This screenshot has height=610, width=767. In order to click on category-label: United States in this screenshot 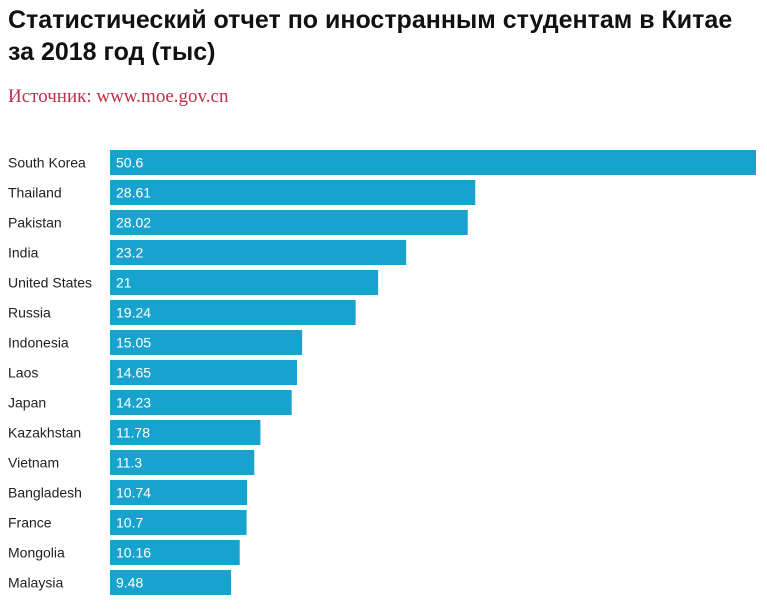, I will do `click(50, 283)`.